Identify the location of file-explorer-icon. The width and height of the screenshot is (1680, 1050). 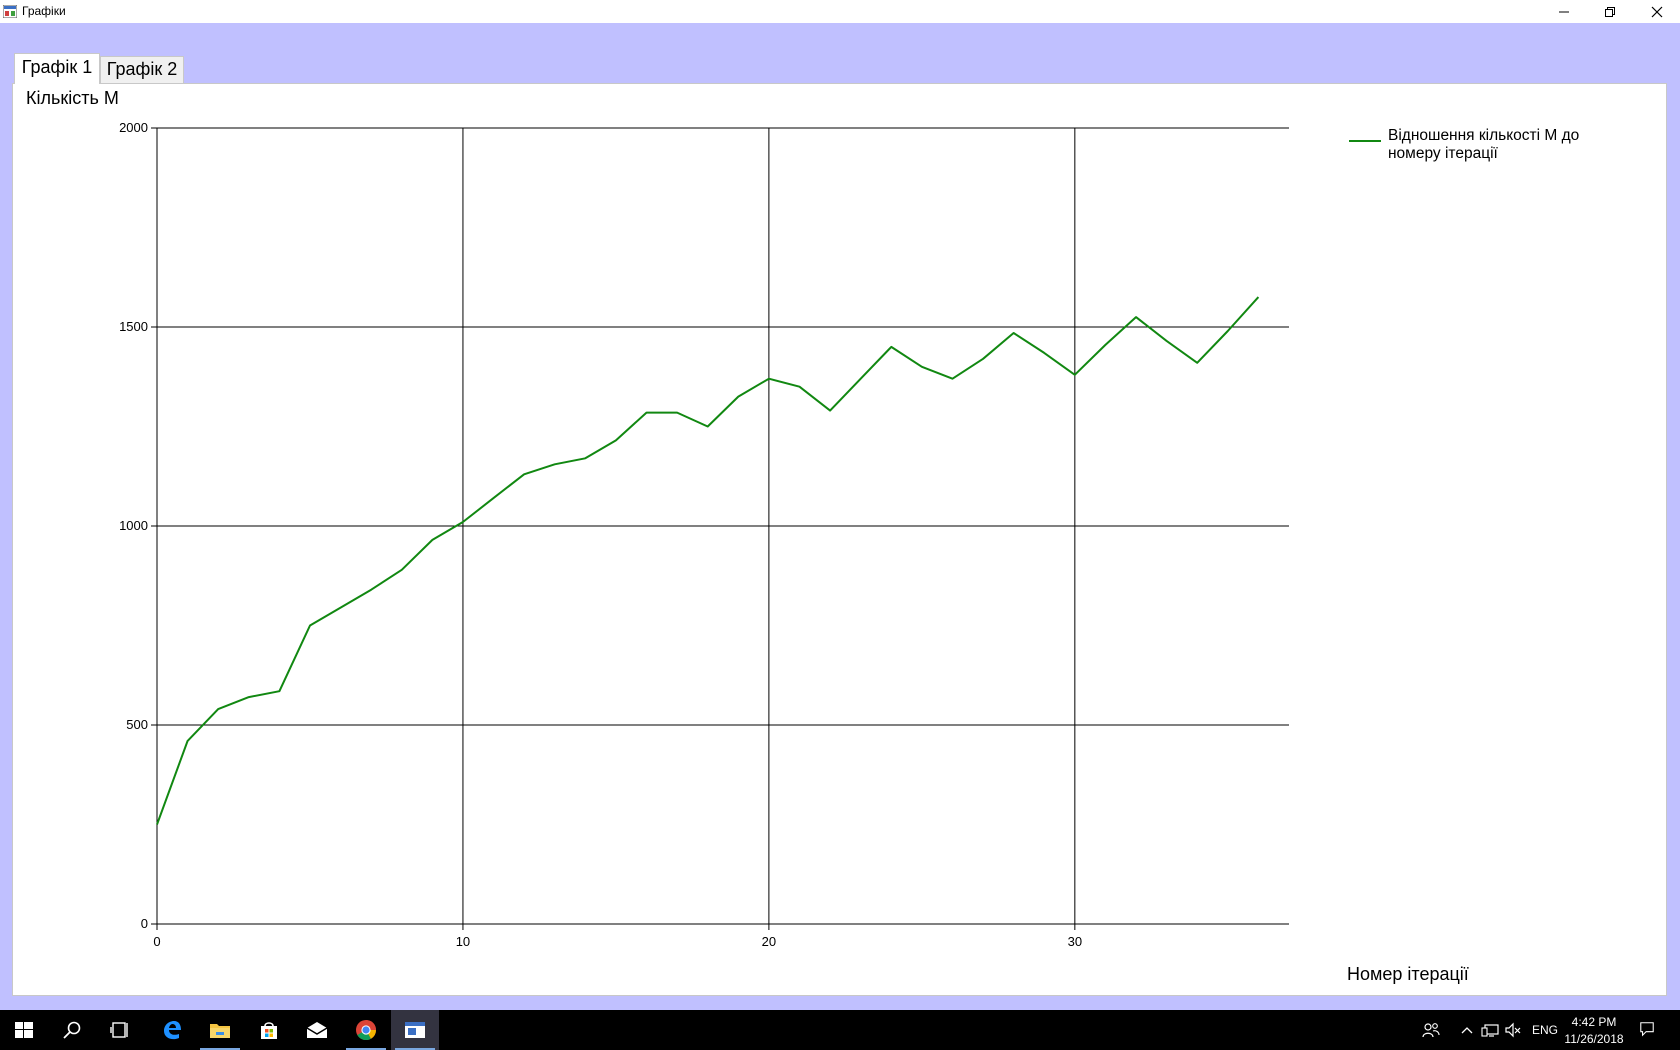
(220, 1031).